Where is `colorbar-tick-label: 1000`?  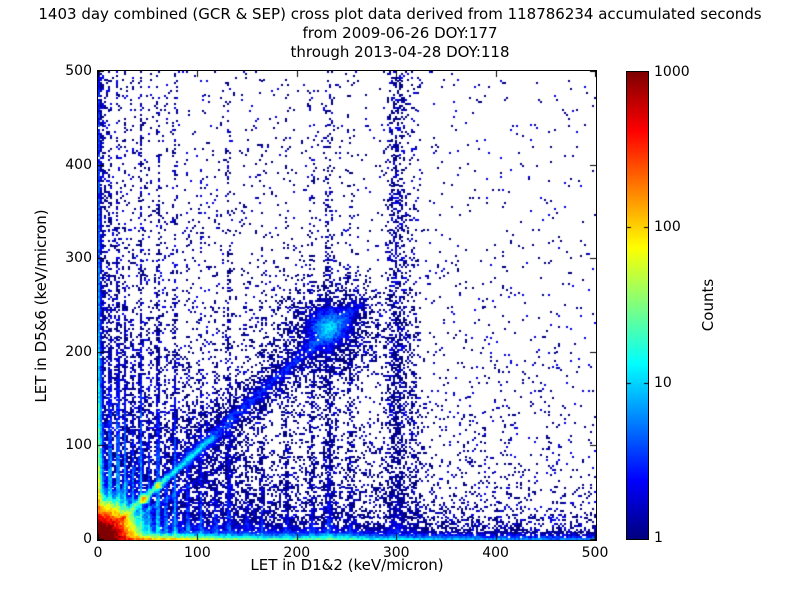 colorbar-tick-label: 1000 is located at coordinates (672, 72).